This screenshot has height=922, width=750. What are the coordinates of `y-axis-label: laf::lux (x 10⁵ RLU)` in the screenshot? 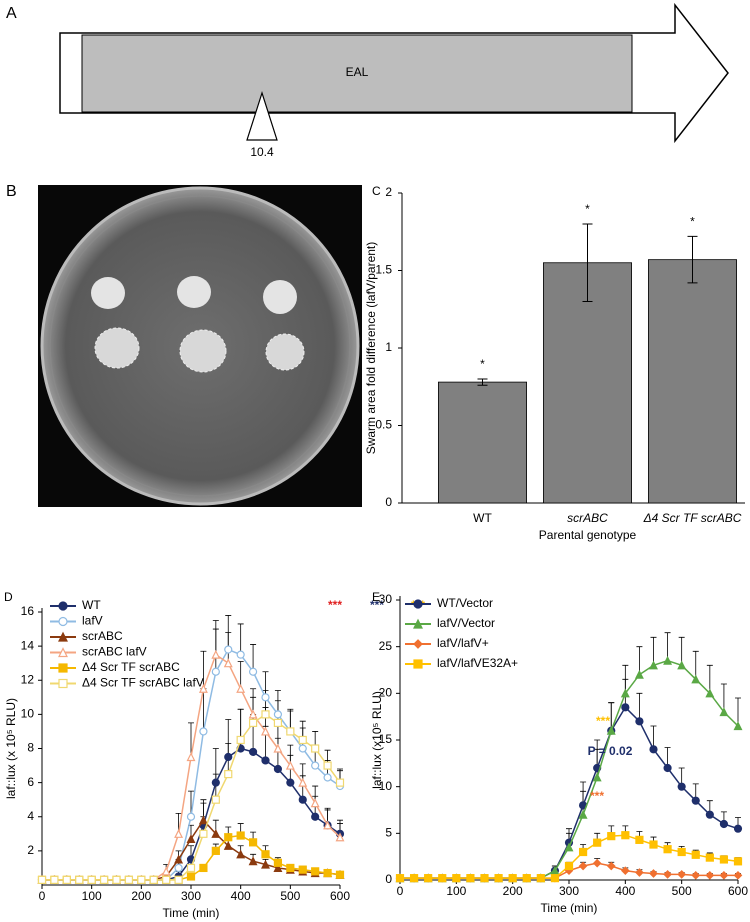 It's located at (11, 748).